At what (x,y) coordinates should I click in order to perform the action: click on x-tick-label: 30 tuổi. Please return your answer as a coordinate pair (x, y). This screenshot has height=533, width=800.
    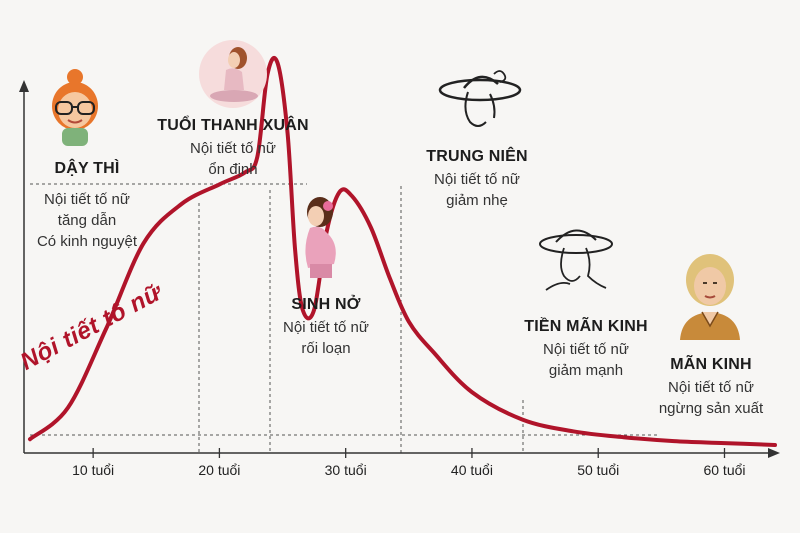
    Looking at the image, I should click on (345, 470).